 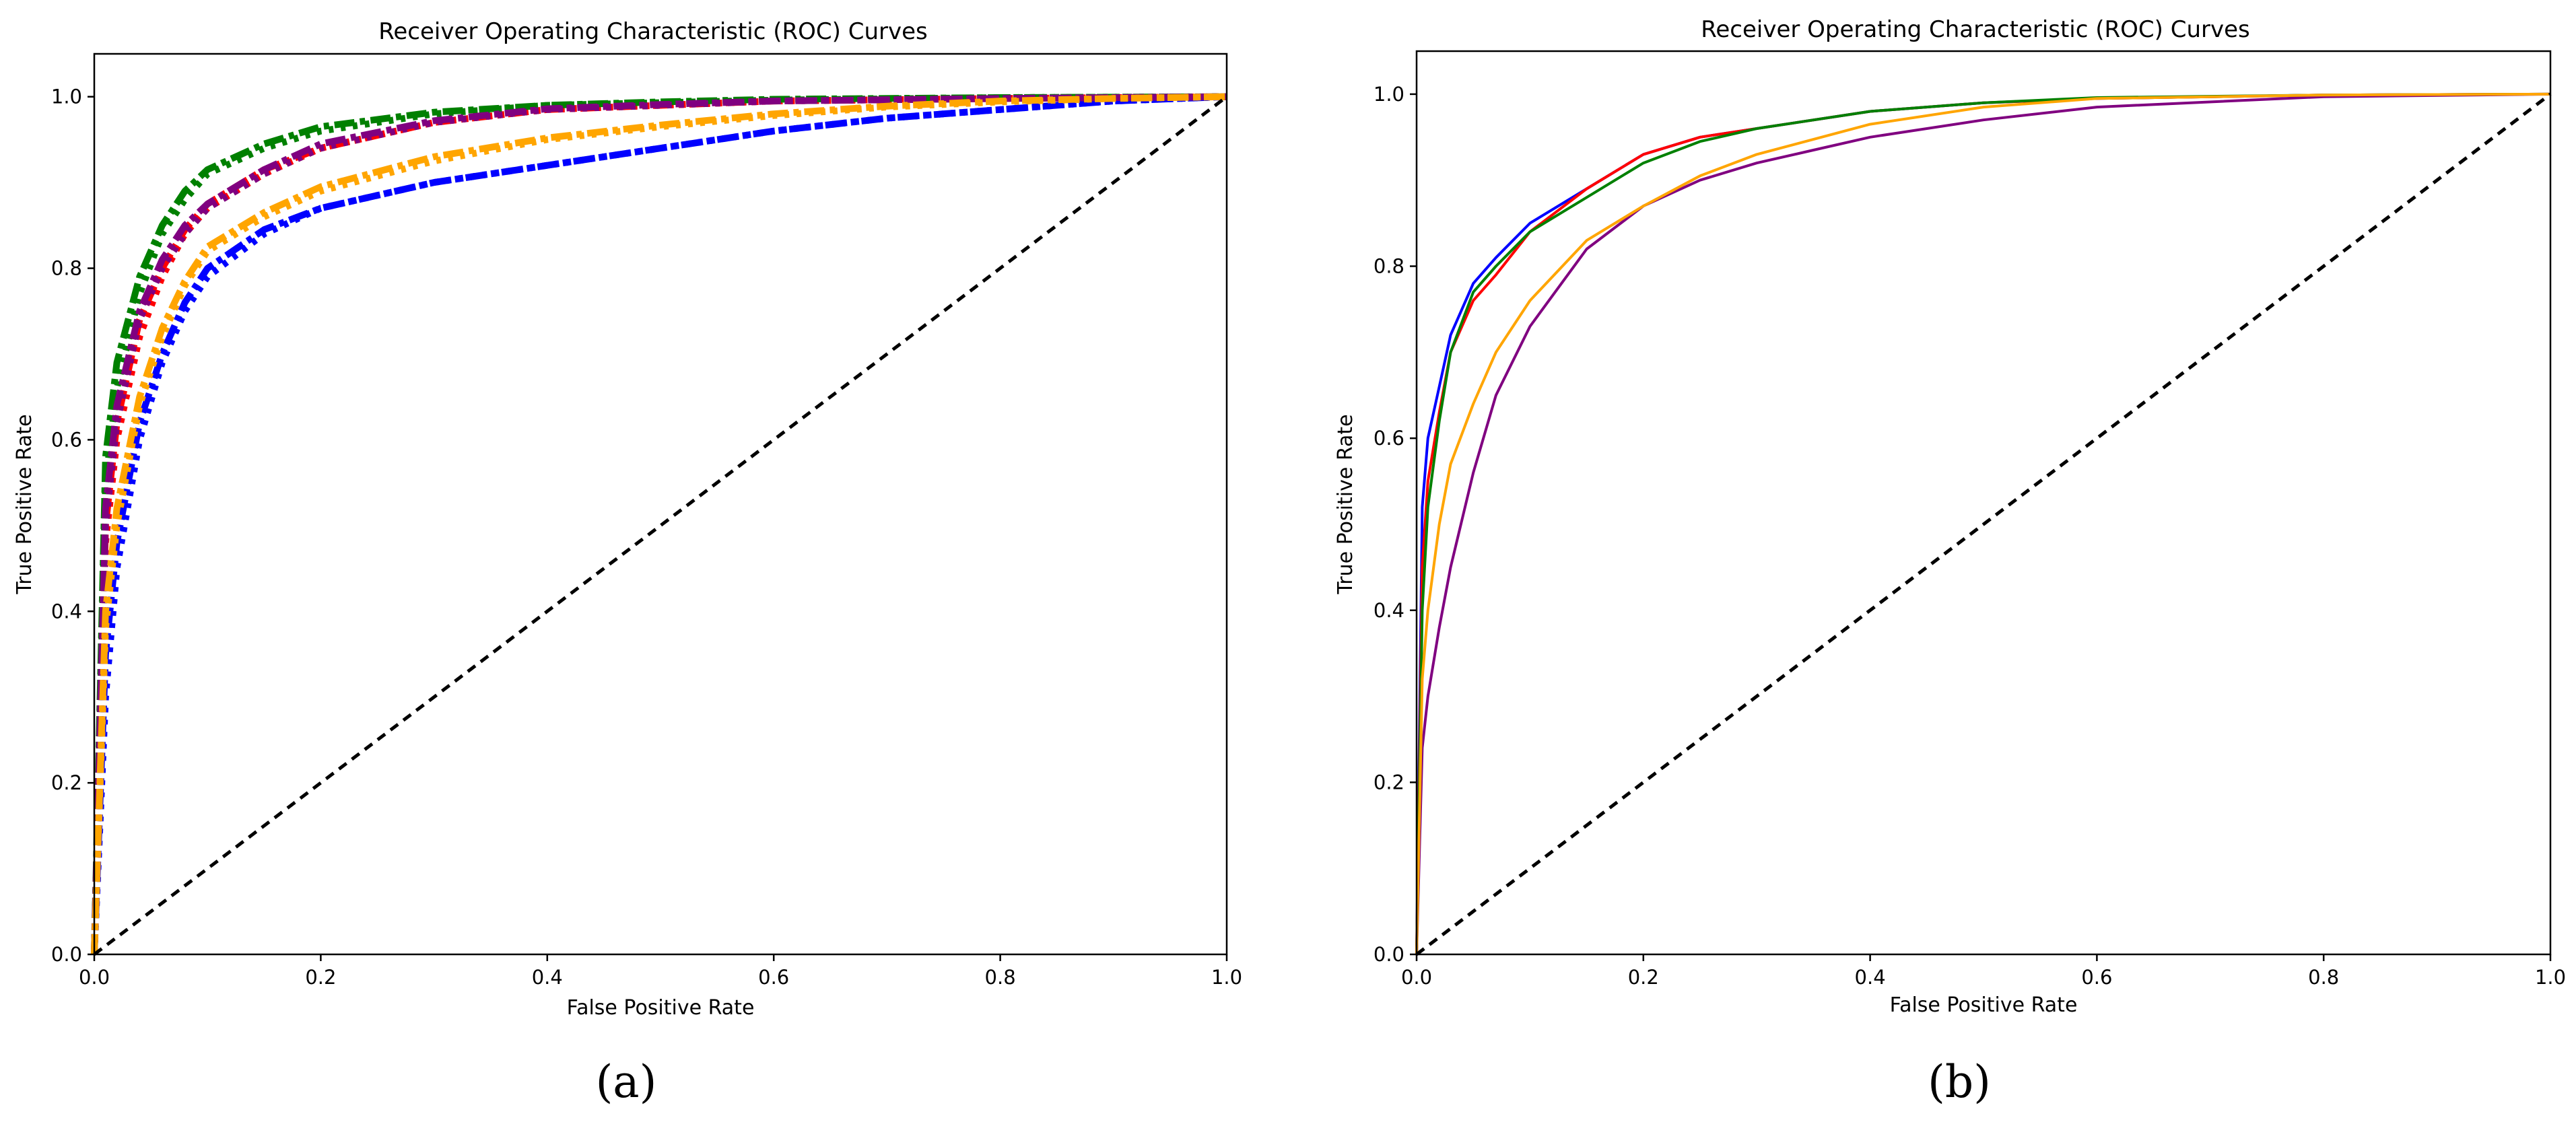 I want to click on panel-caption: (b), so click(x=1959, y=1082).